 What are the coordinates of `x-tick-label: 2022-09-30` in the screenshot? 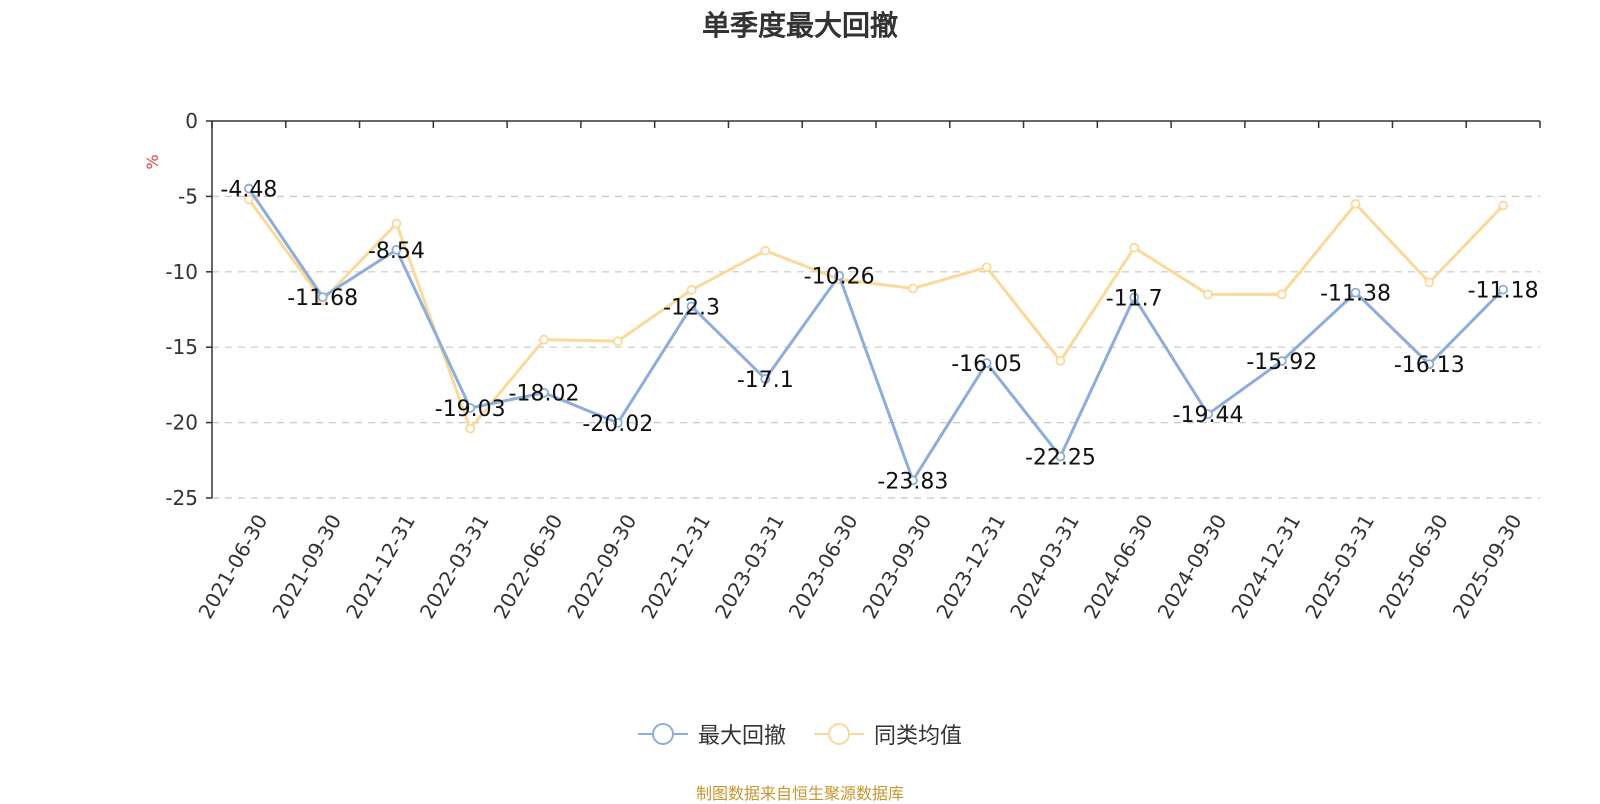 It's located at (601, 566).